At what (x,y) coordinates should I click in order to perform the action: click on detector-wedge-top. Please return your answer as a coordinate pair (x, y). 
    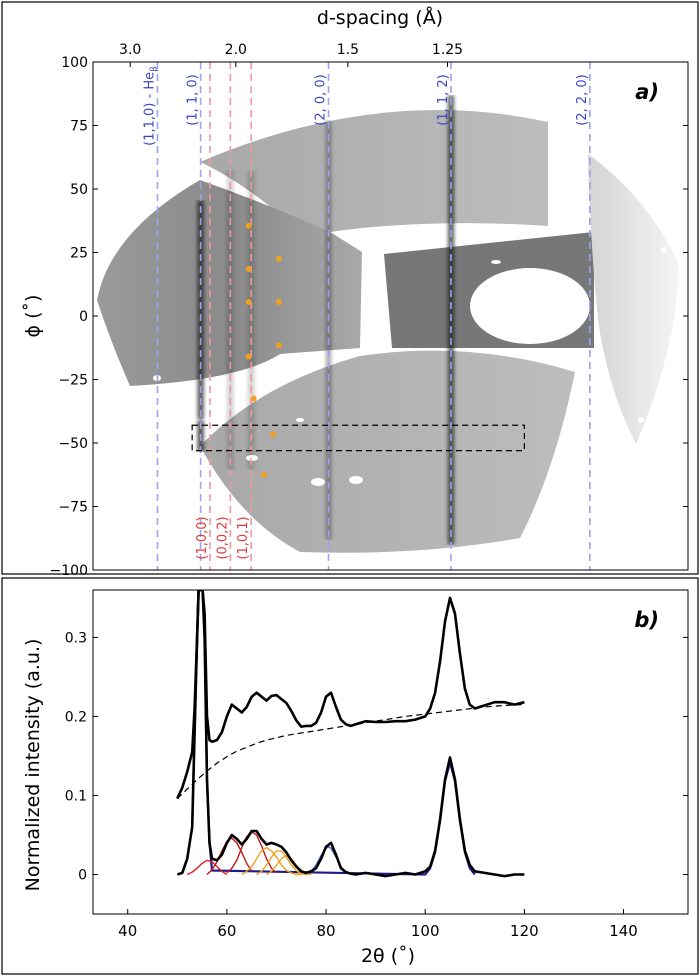
    Looking at the image, I should click on (374, 170).